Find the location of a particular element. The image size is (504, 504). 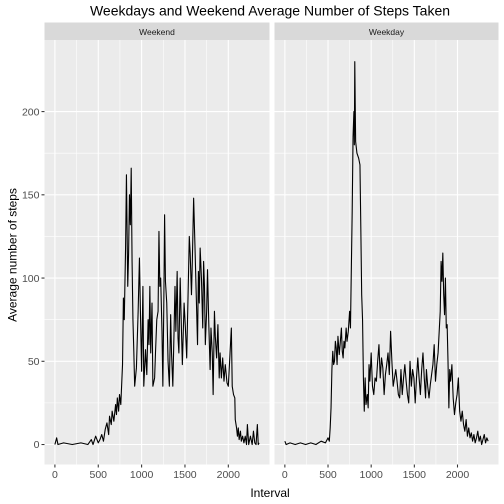

strip-weekday is located at coordinates (386, 31).